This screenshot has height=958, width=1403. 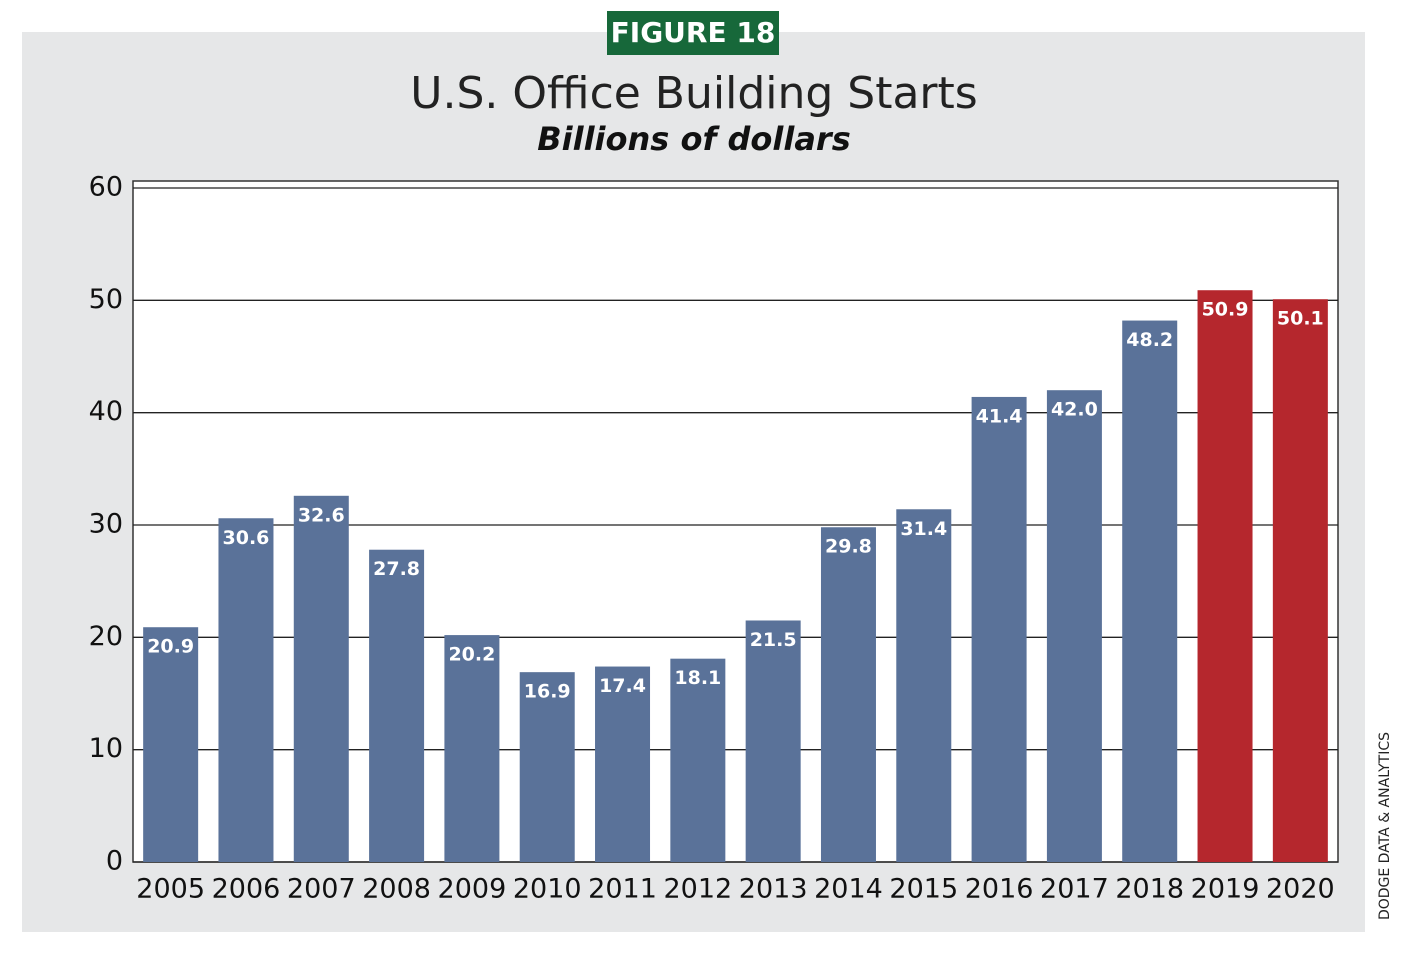 I want to click on data-label: 50.9, so click(x=1225, y=310).